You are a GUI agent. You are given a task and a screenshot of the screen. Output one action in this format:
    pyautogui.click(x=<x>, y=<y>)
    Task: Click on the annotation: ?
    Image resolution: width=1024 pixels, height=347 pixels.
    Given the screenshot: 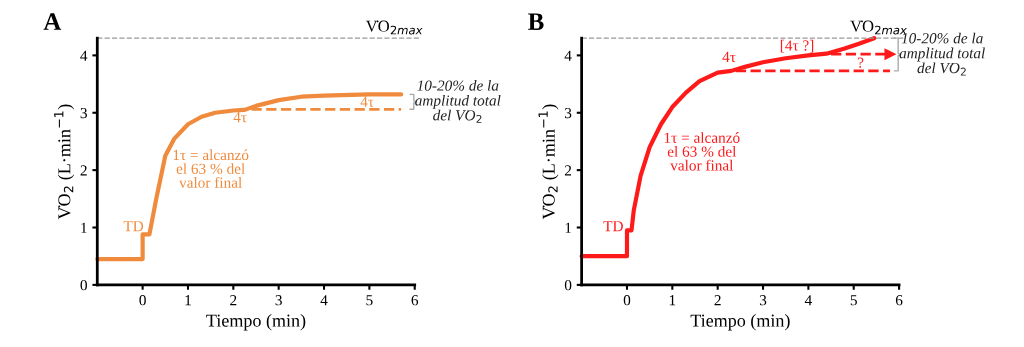 What is the action you would take?
    pyautogui.click(x=860, y=62)
    